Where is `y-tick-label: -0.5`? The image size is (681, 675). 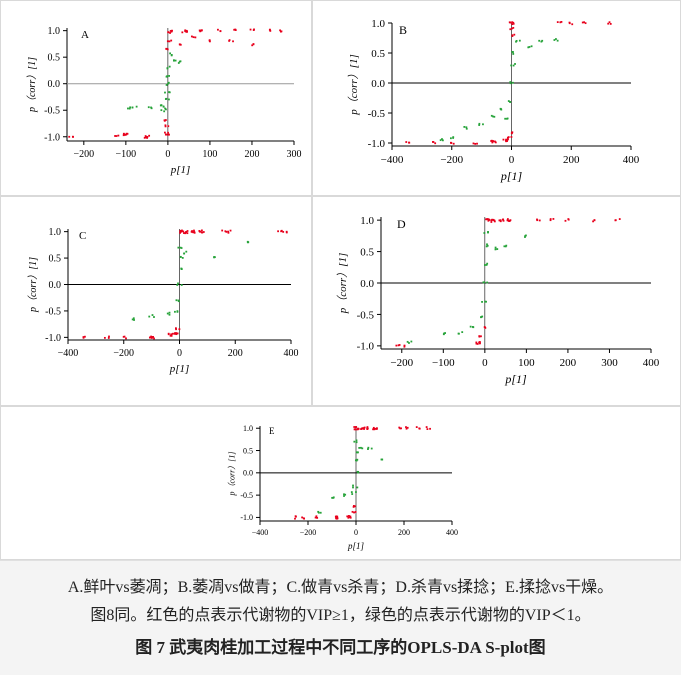
y-tick-label: -0.5 is located at coordinates (52, 111).